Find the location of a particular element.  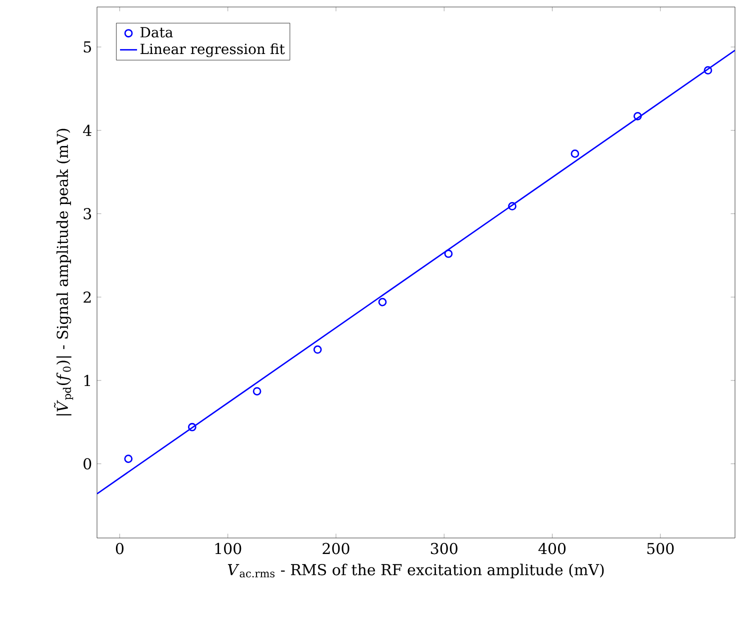

x-tick-label: 100 is located at coordinates (228, 548).